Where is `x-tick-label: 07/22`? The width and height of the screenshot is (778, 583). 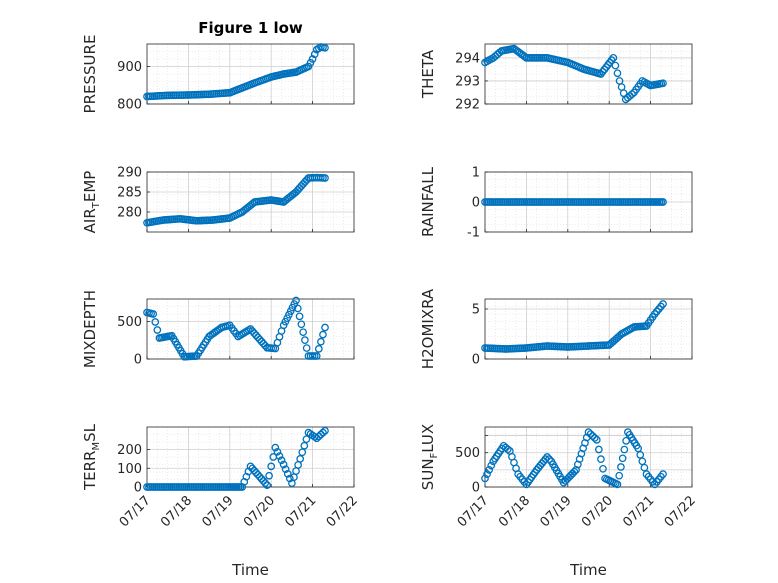 x-tick-label: 07/22 is located at coordinates (342, 511).